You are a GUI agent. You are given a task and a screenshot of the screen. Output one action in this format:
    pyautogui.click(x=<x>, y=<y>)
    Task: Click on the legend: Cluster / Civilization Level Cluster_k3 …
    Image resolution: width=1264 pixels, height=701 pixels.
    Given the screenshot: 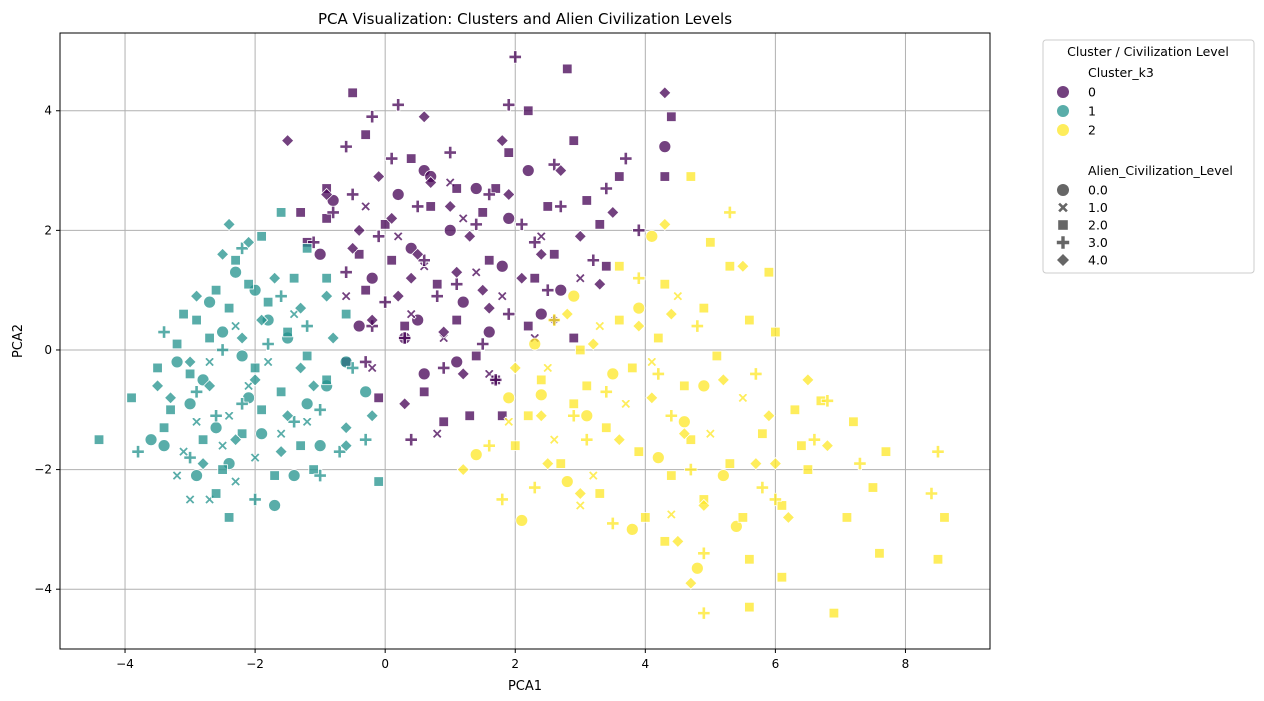 What is the action you would take?
    pyautogui.click(x=1148, y=156)
    